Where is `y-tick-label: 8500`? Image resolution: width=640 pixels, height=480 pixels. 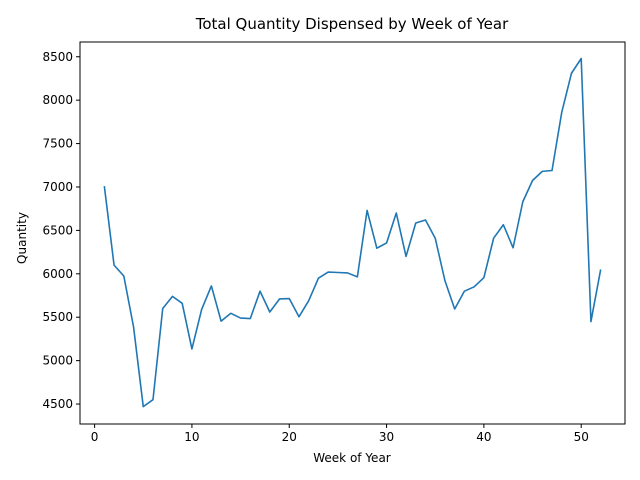 y-tick-label: 8500 is located at coordinates (57, 57).